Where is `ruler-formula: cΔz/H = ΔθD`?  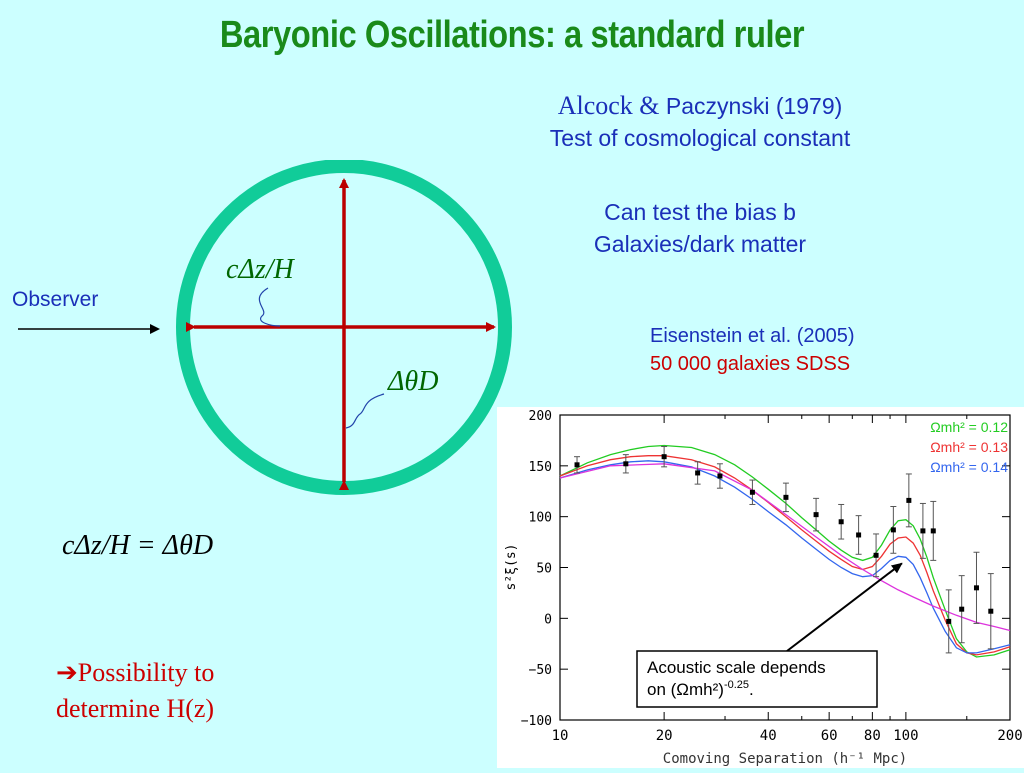 ruler-formula: cΔz/H = ΔθD is located at coordinates (138, 545).